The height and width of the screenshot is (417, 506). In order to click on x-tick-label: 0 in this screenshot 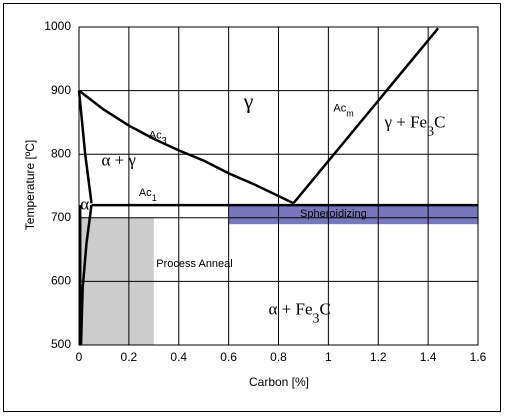, I will do `click(79, 357)`.